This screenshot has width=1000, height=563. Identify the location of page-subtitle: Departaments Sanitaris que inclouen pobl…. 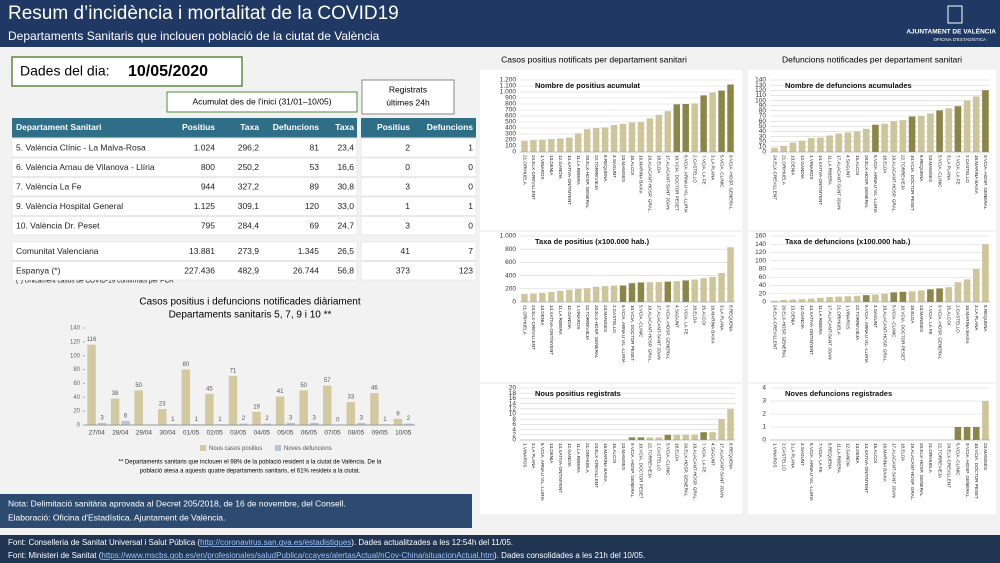
(194, 36).